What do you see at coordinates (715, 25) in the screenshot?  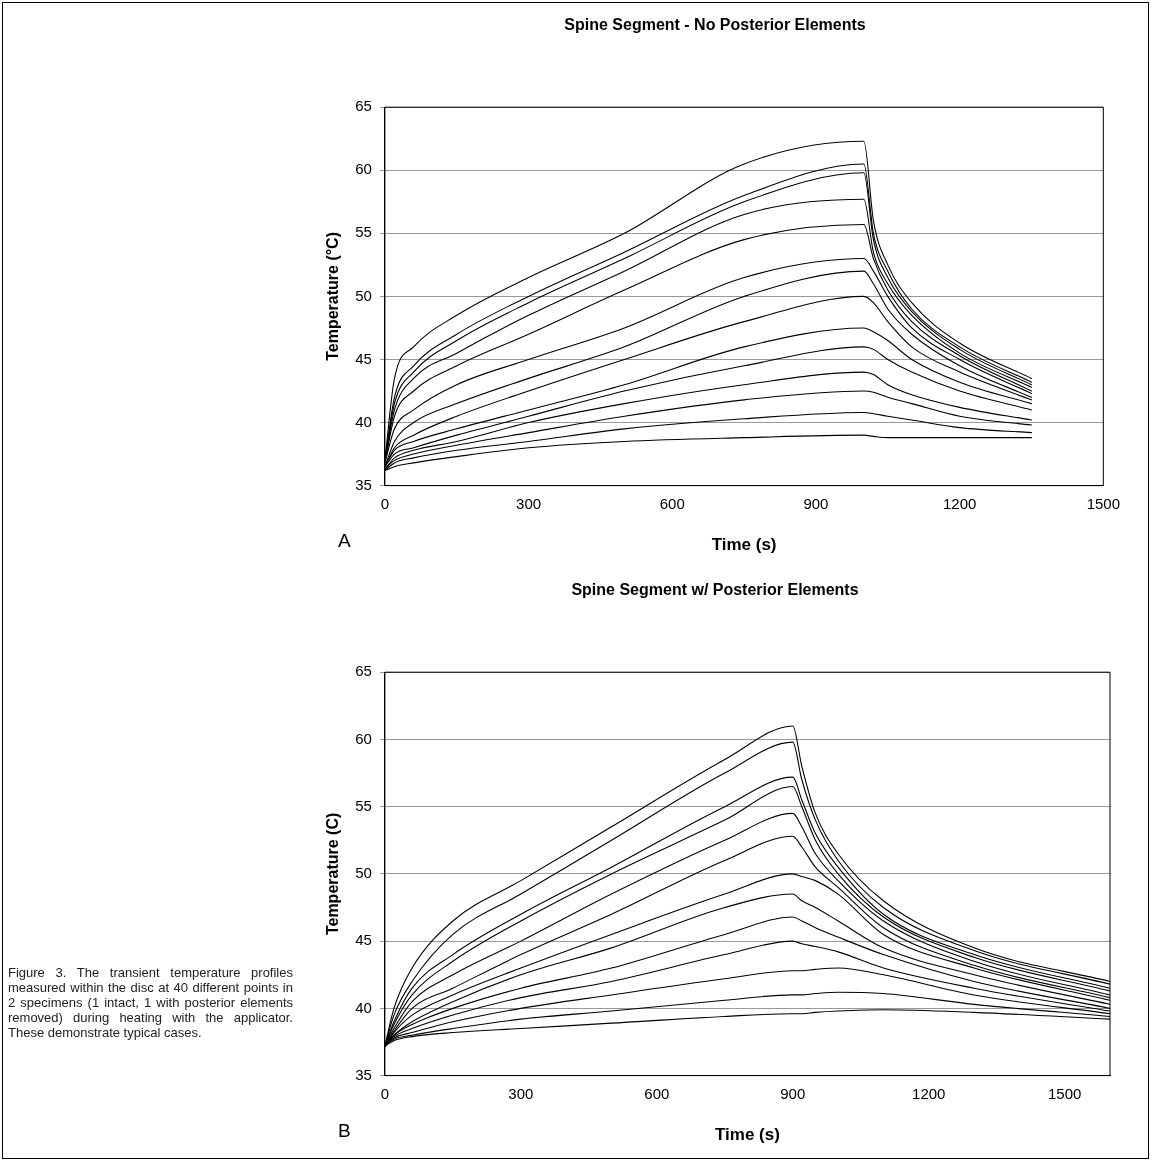 I see `chart-title: Spine Segment - No Posterior Elements` at bounding box center [715, 25].